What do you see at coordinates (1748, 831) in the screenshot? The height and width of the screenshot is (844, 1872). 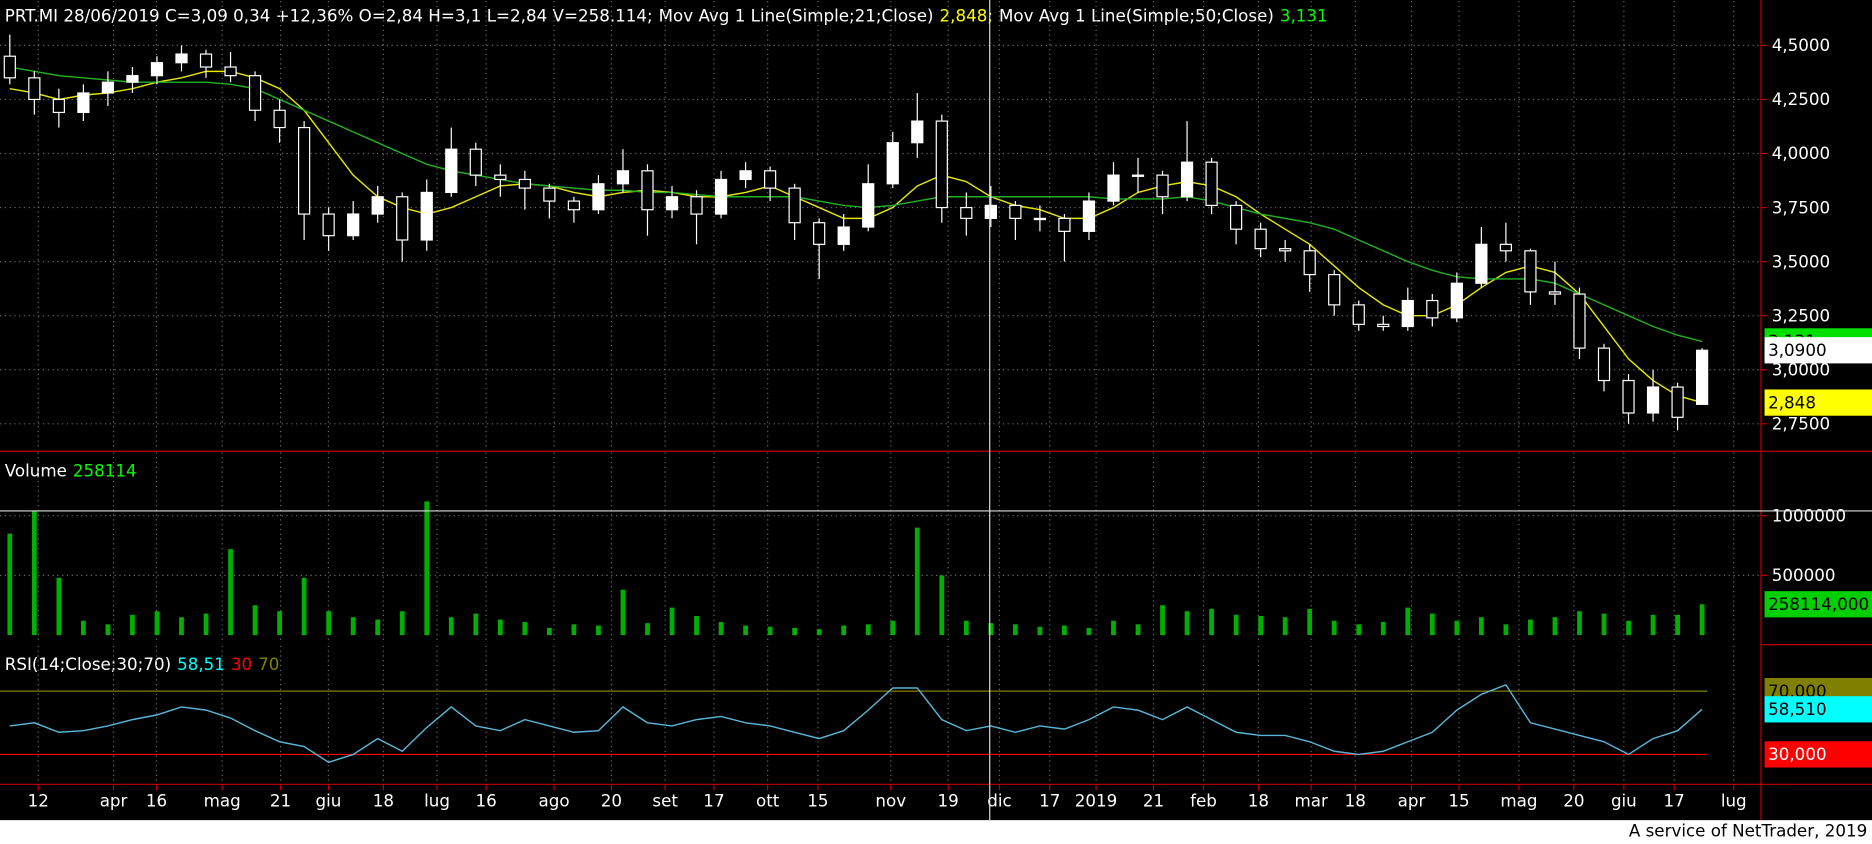 I see `footer-text: A service of NetTrader, 2019` at bounding box center [1748, 831].